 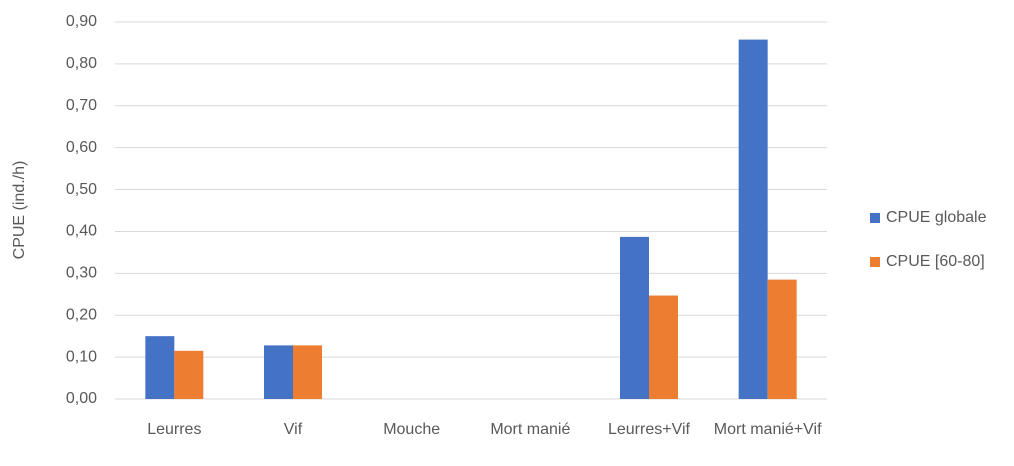 I want to click on y-tick-label: 0,70, so click(x=81, y=105).